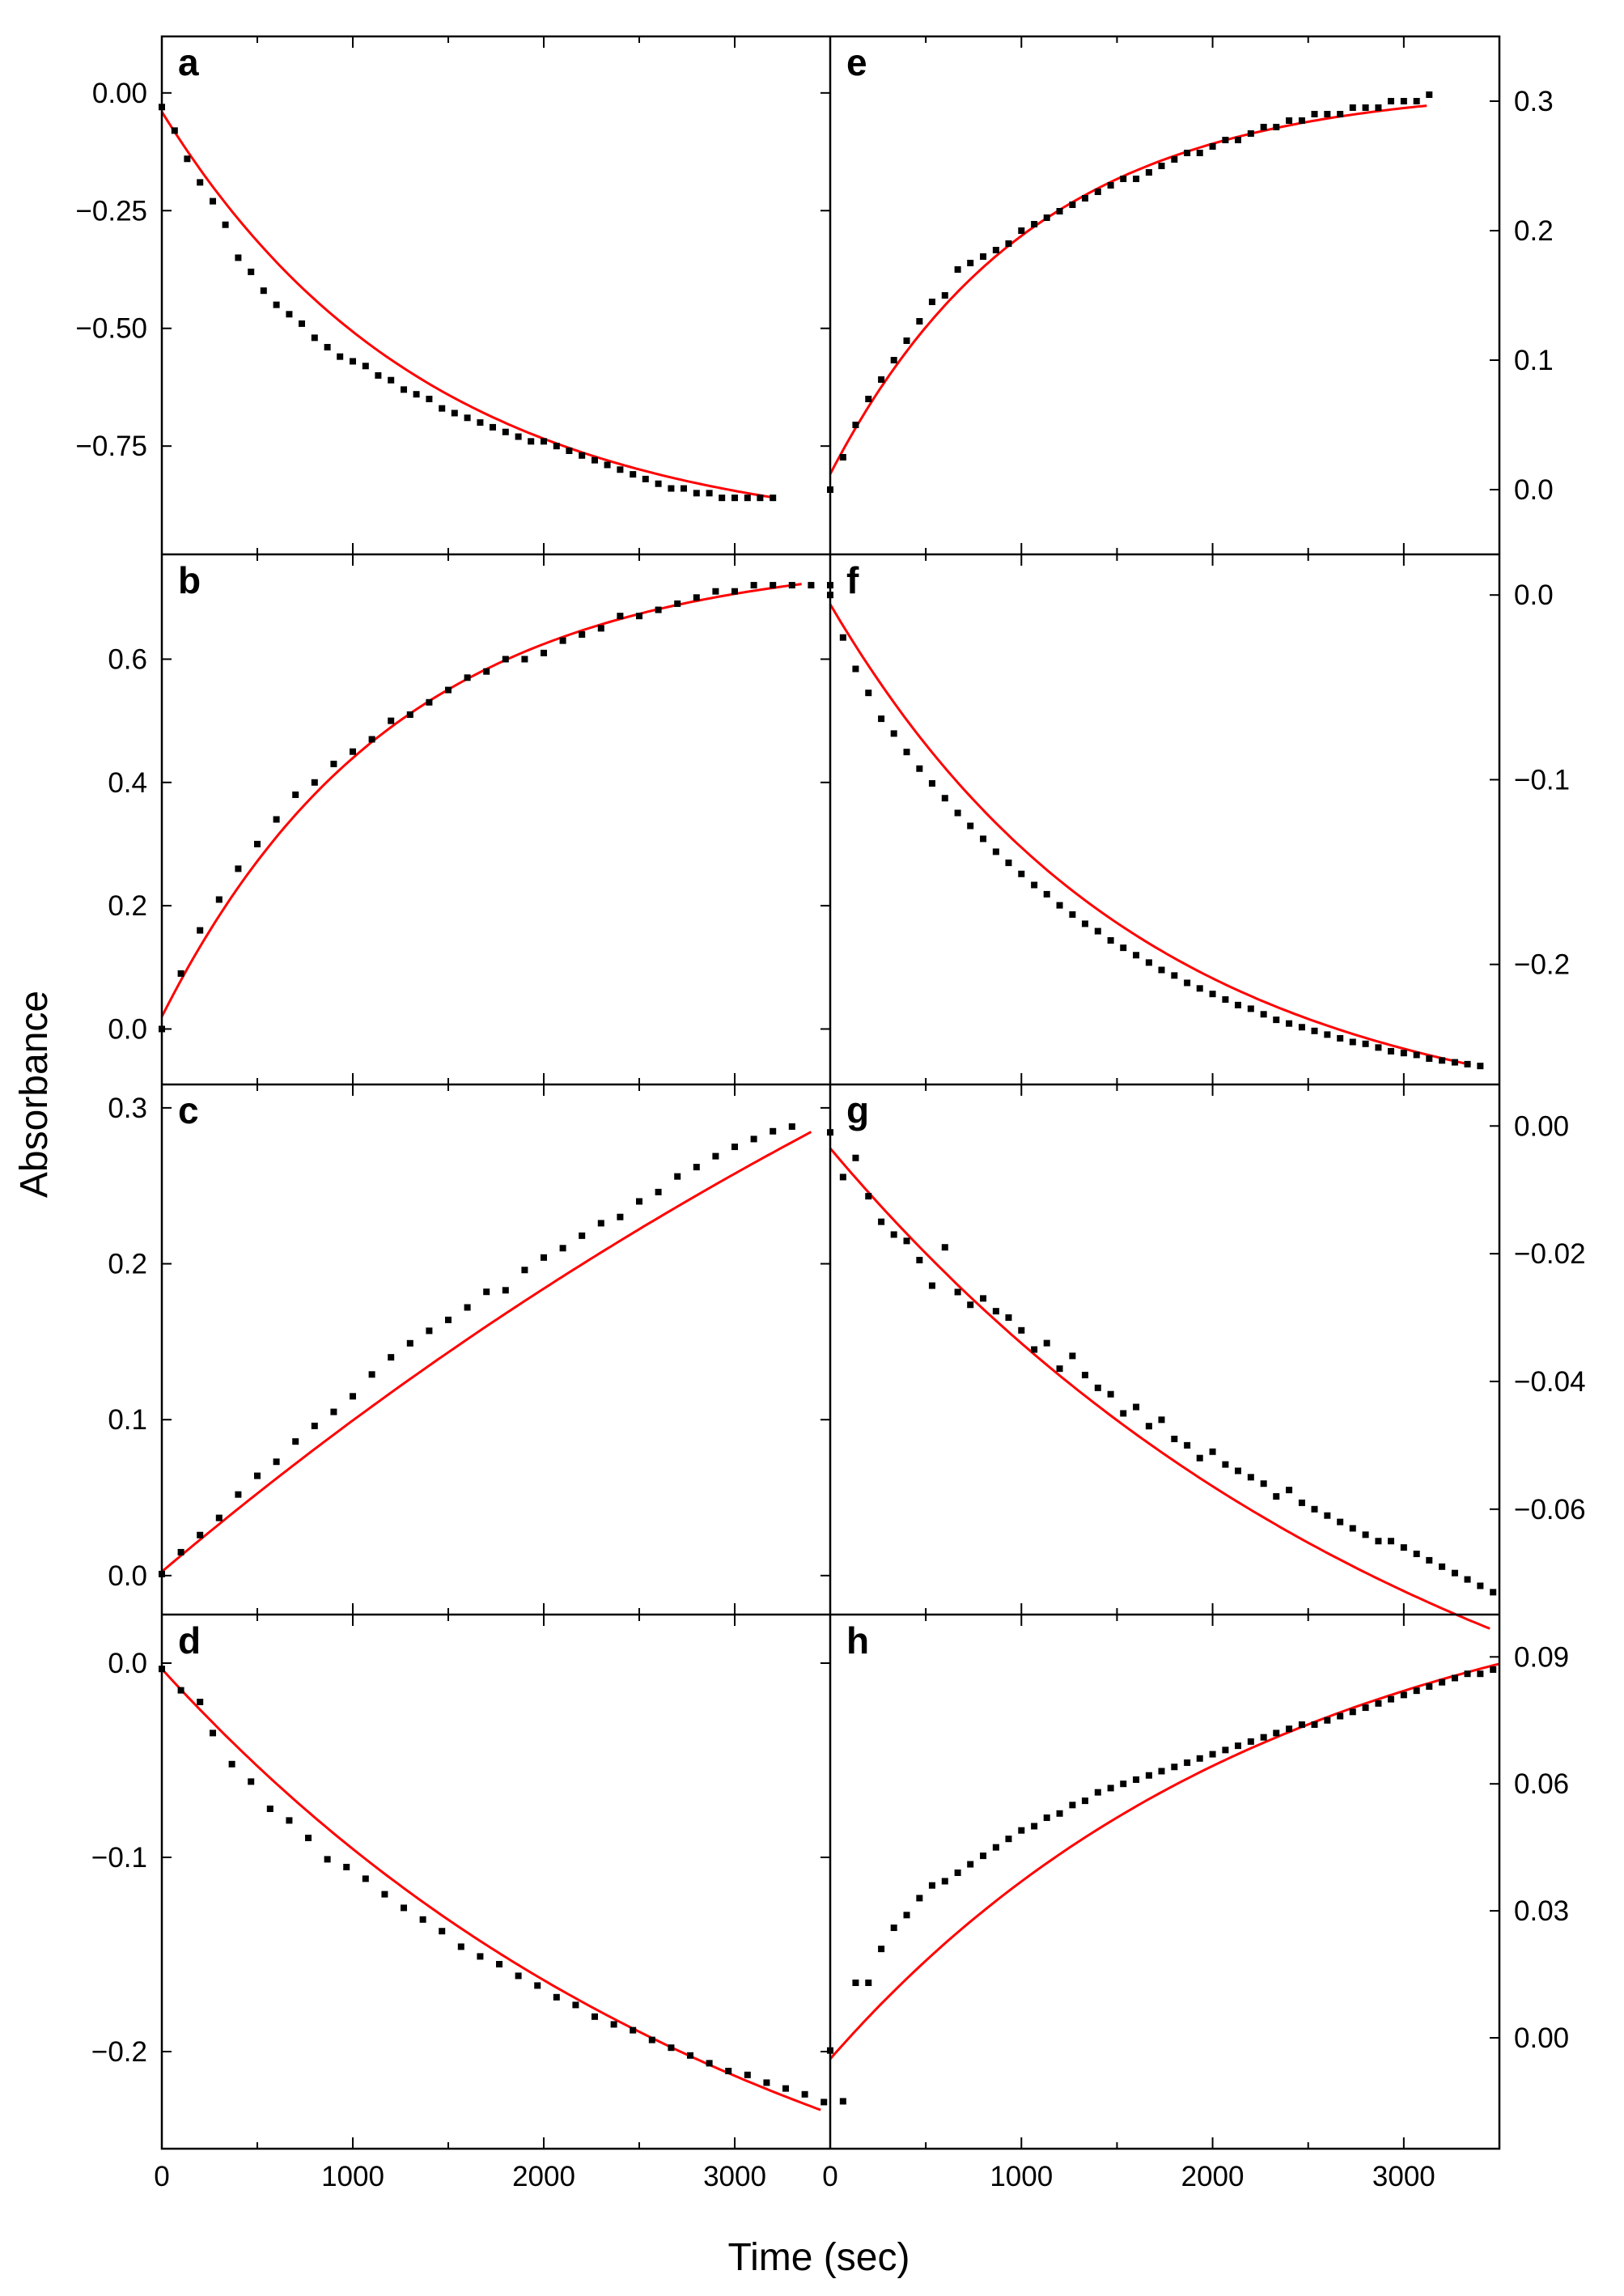 This screenshot has height=2296, width=1624. I want to click on fit-curve-d, so click(490, 1889).